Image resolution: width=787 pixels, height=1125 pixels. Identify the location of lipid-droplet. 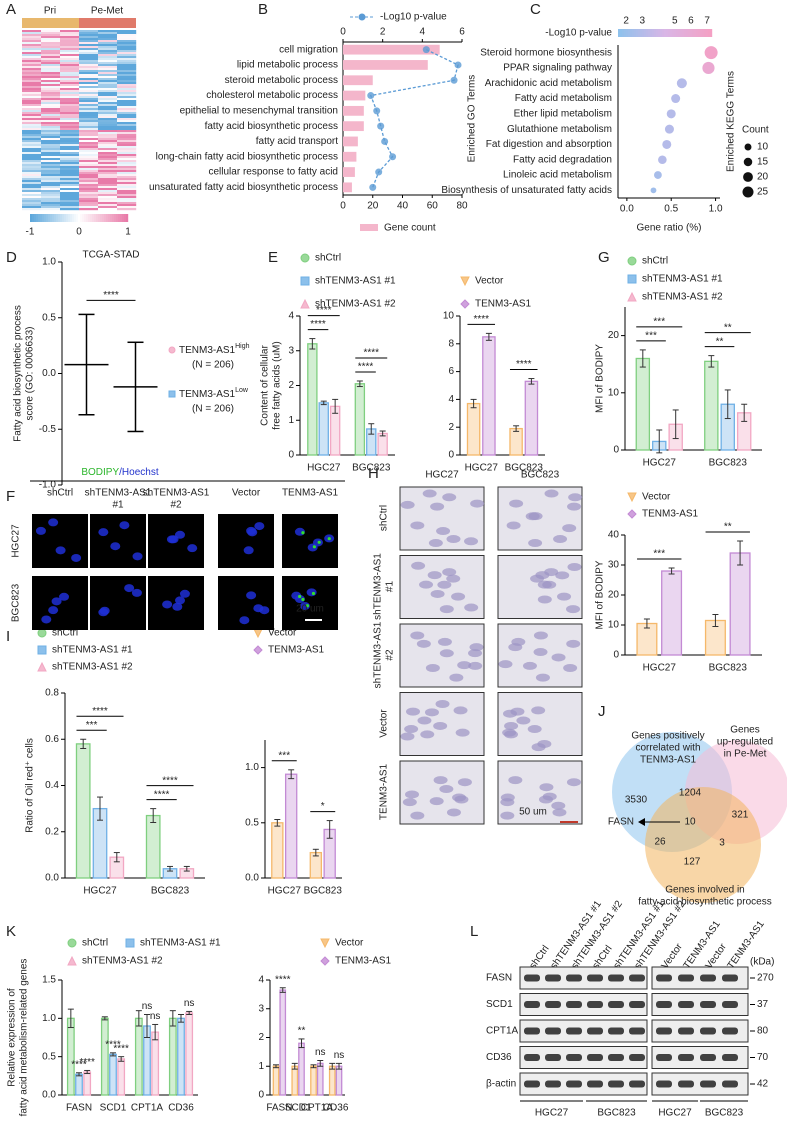
(300, 596).